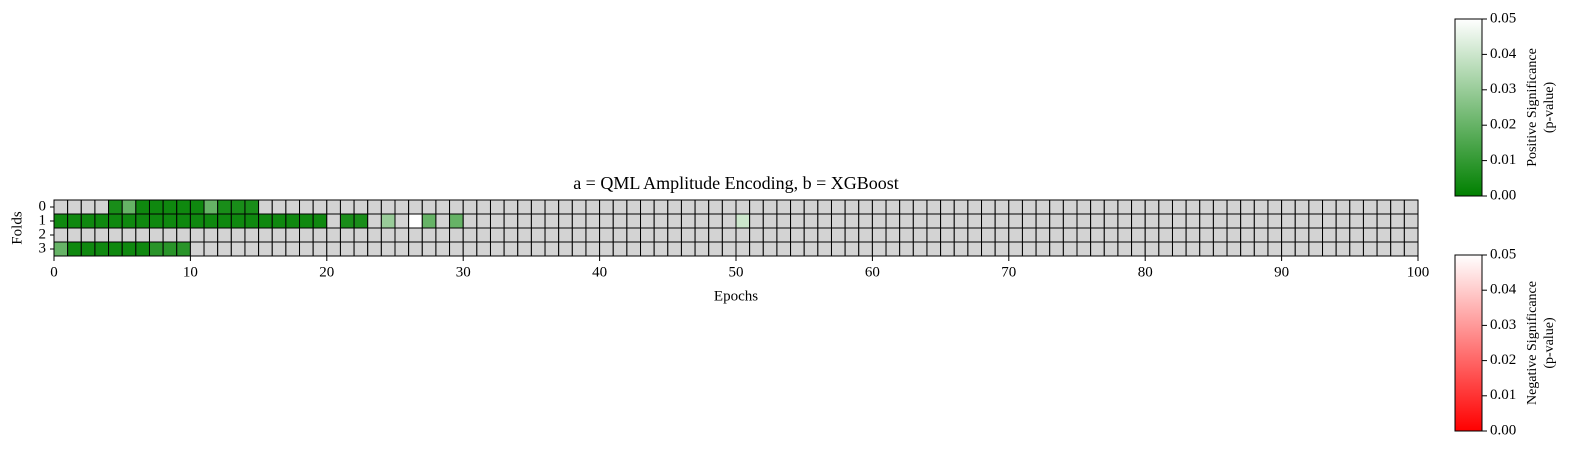 Image resolution: width=1587 pixels, height=453 pixels. I want to click on x-tick-label: 20, so click(326, 272).